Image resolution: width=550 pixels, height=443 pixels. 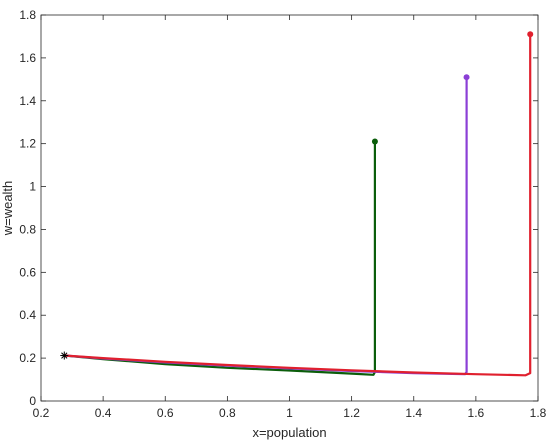 I want to click on x-tick-label: 0.2, so click(x=41, y=413).